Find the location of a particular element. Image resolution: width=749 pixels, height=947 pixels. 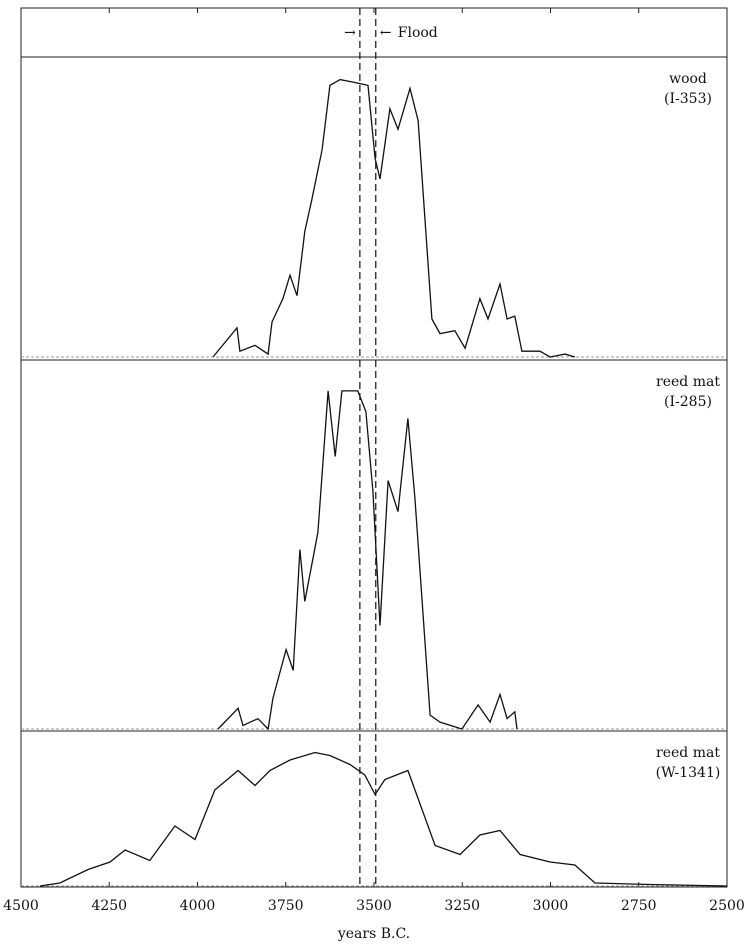

annotation-arrow: ← is located at coordinates (386, 33).